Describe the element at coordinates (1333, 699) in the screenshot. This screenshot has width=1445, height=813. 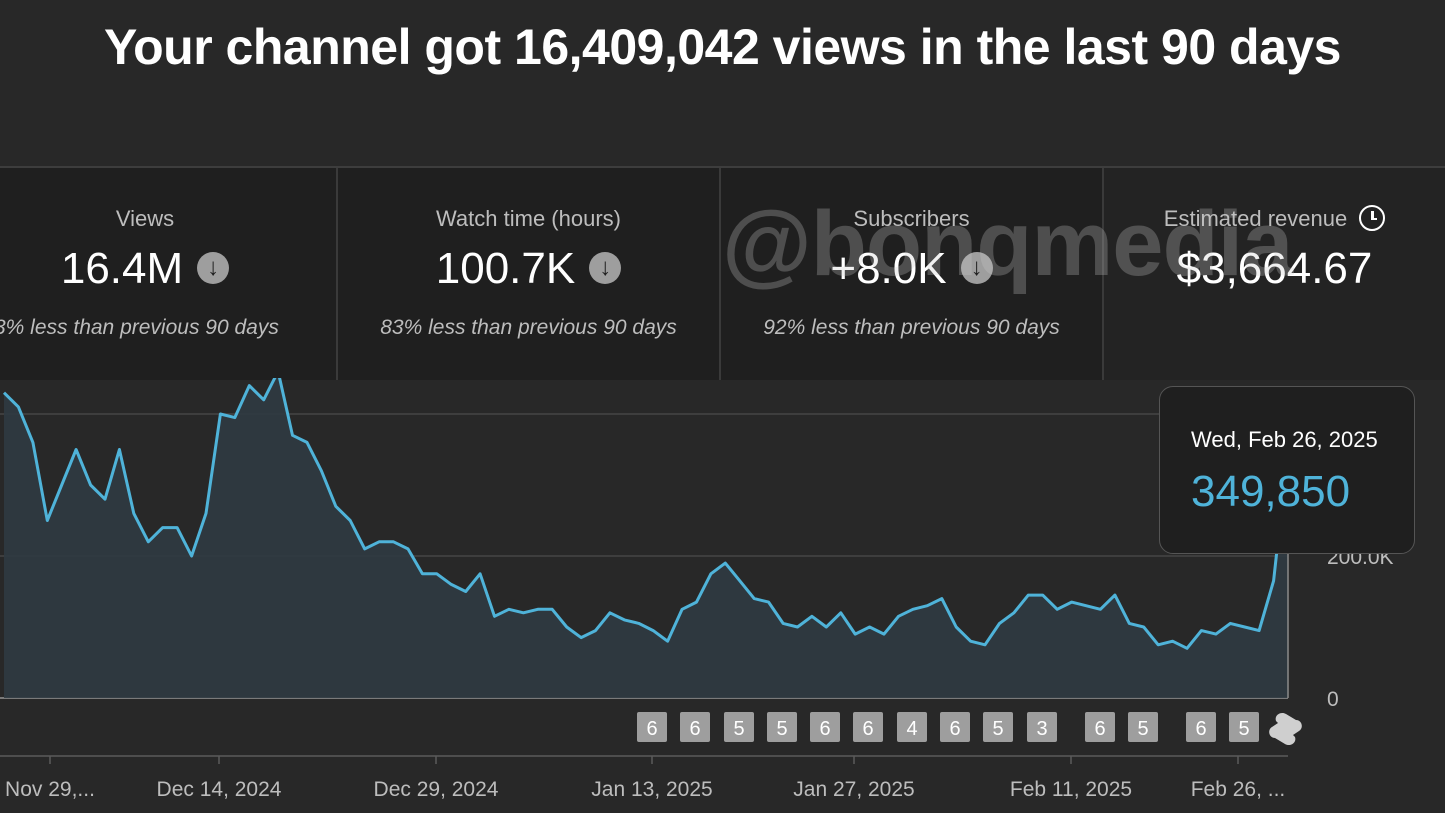
I see `y-tick-label: 0` at that location.